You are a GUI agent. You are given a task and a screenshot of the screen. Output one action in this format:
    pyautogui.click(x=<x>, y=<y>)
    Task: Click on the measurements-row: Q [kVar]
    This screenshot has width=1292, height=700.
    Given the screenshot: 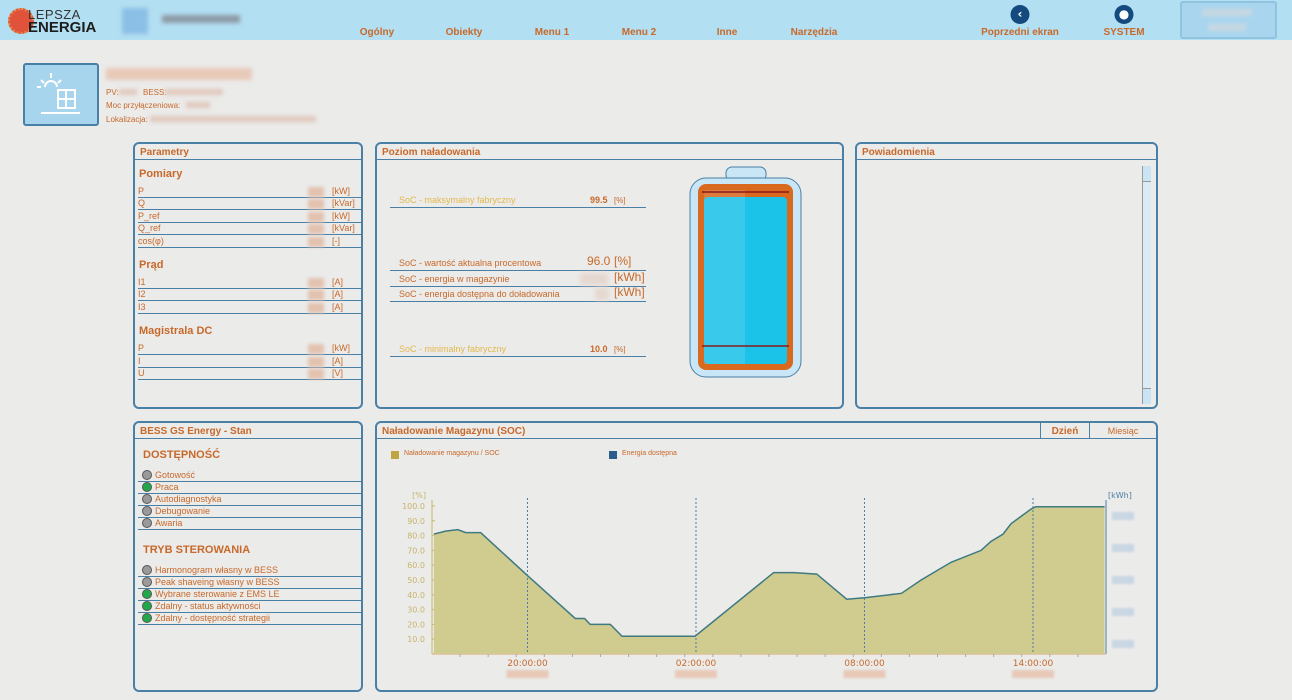 What is the action you would take?
    pyautogui.click(x=249, y=204)
    